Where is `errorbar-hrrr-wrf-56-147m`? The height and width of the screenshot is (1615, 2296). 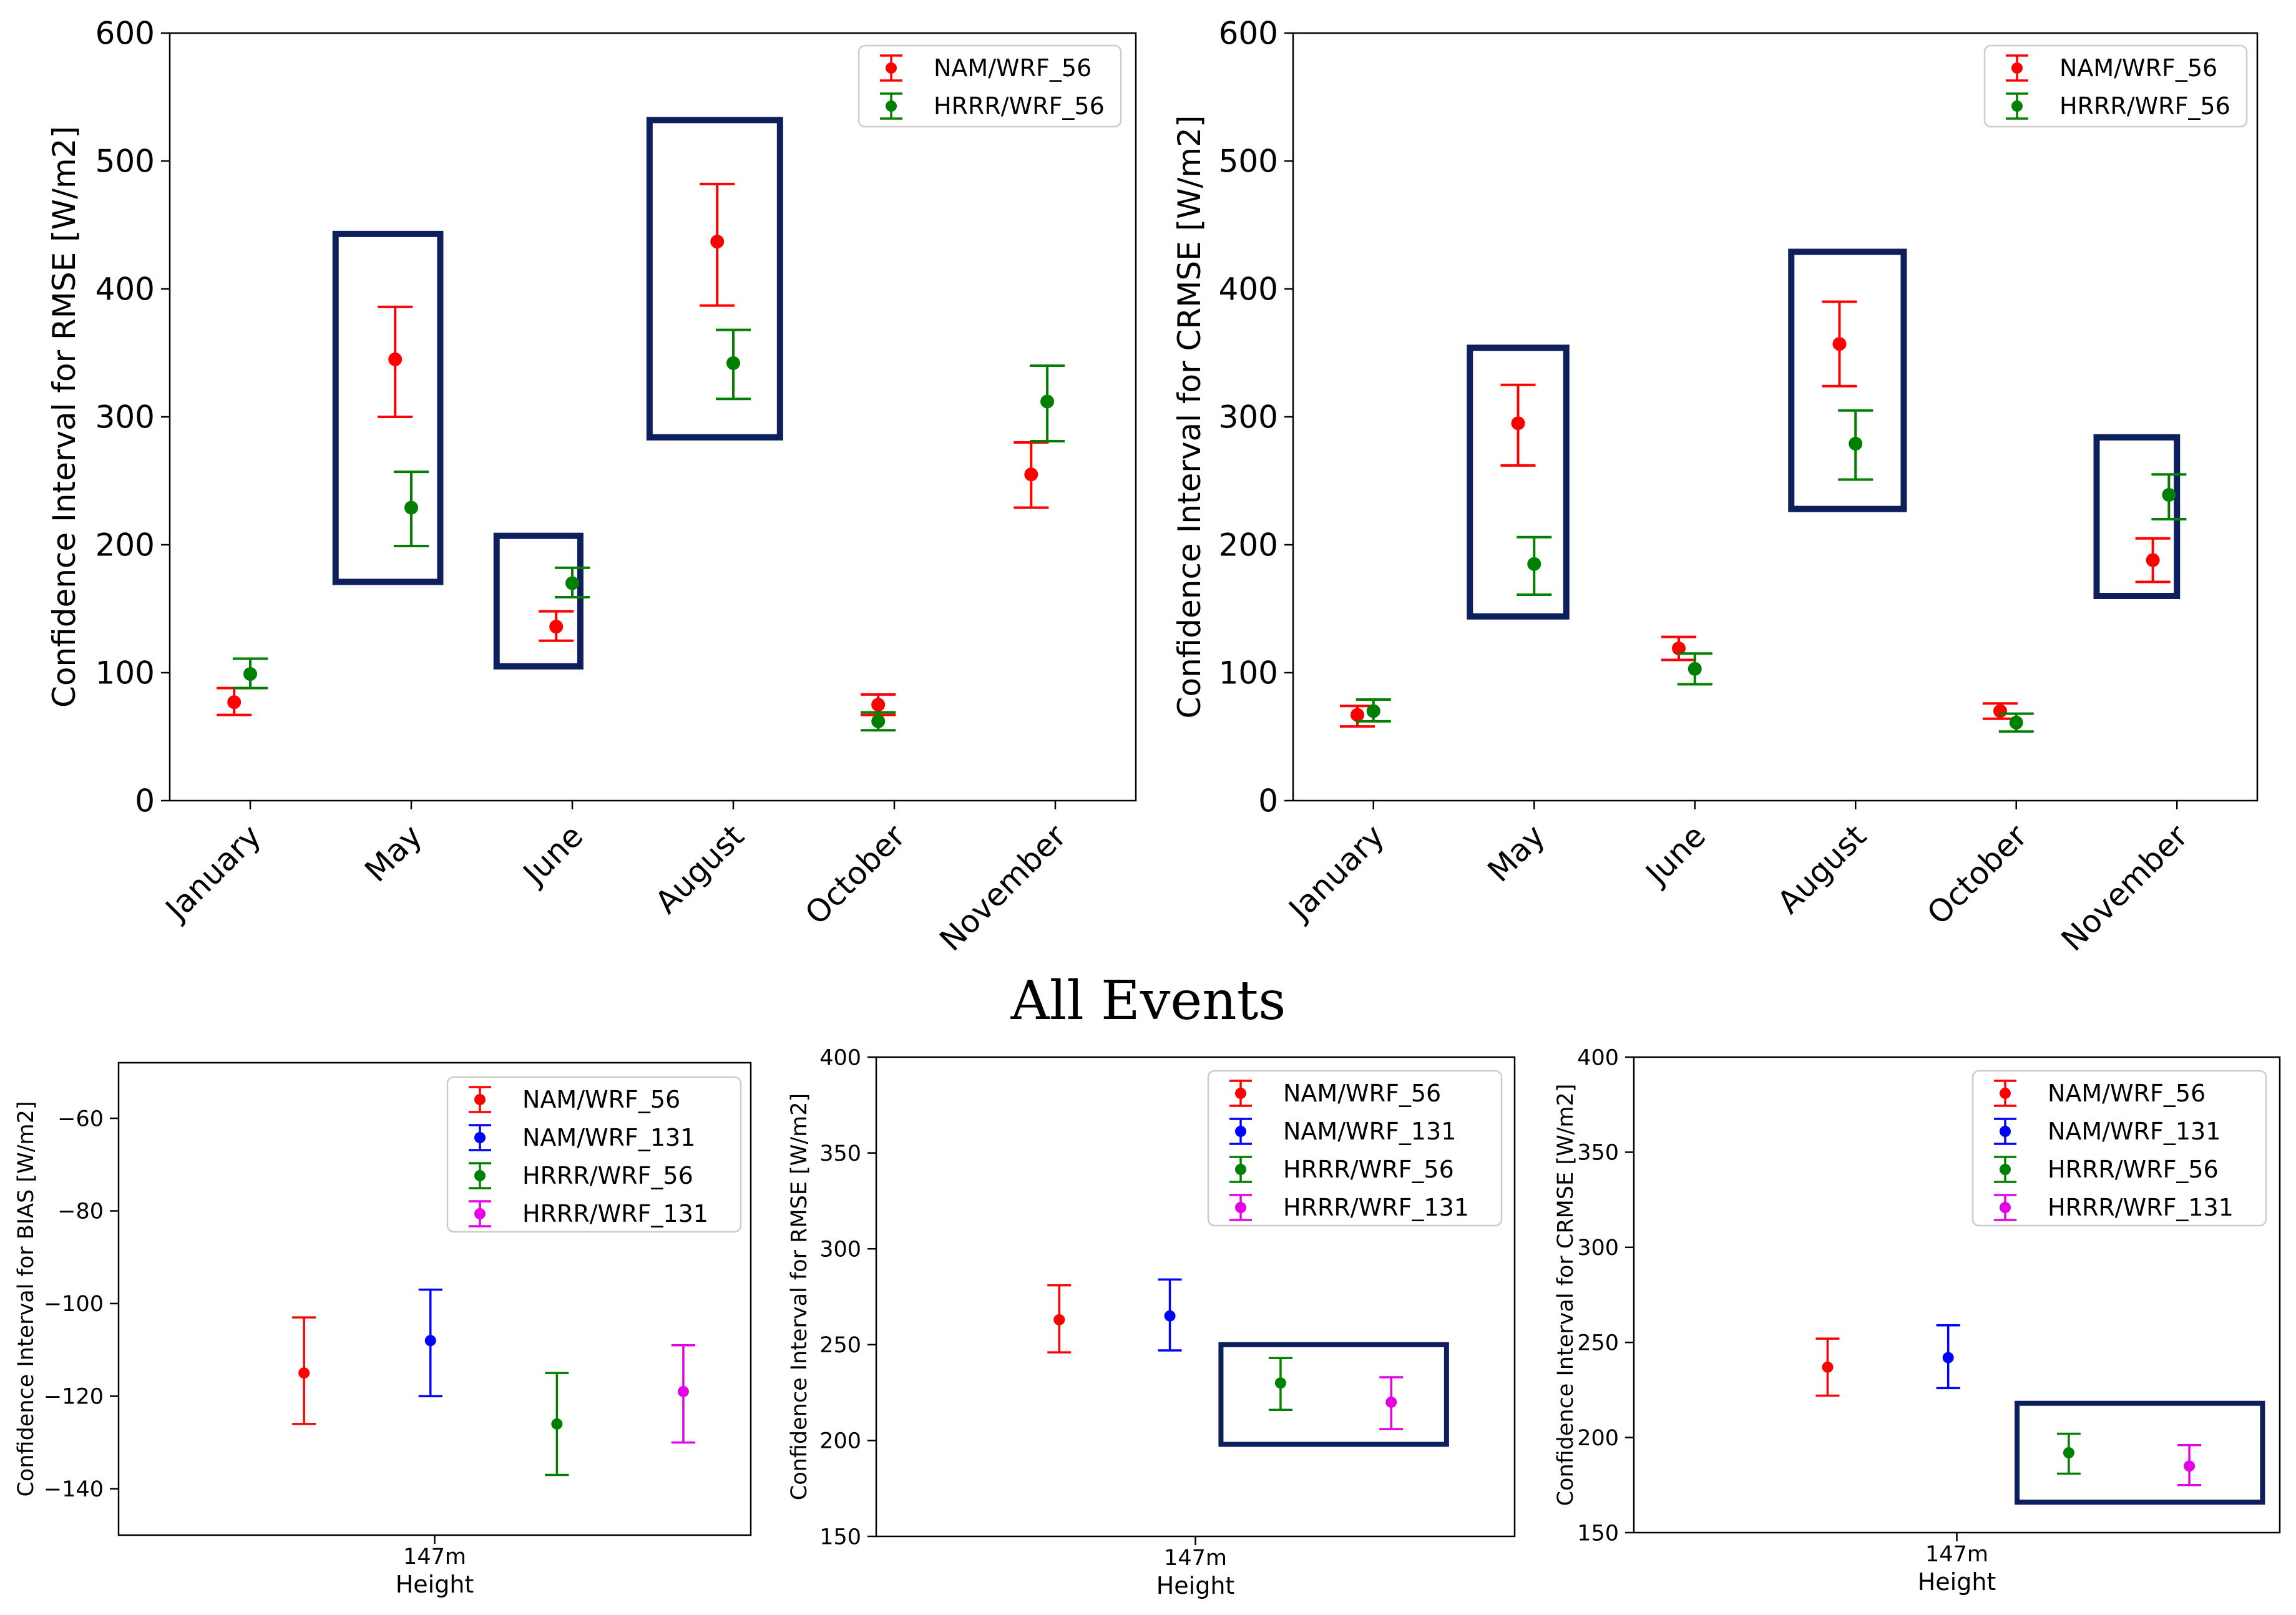
errorbar-hrrr-wrf-56-147m is located at coordinates (557, 1424).